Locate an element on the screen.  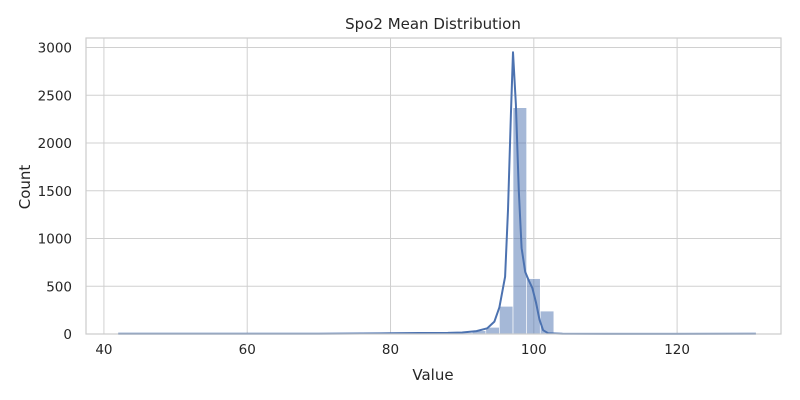
x-tick-label: 60 is located at coordinates (247, 350).